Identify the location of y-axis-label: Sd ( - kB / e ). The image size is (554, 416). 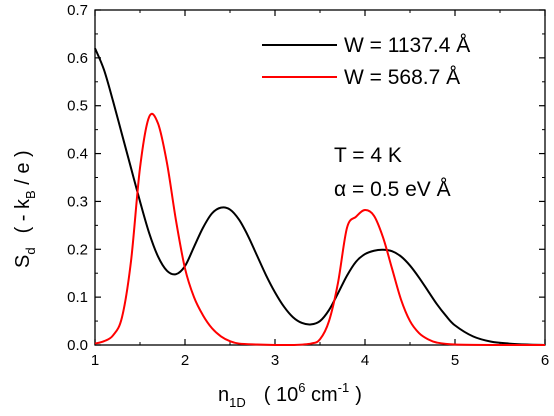
(25, 209).